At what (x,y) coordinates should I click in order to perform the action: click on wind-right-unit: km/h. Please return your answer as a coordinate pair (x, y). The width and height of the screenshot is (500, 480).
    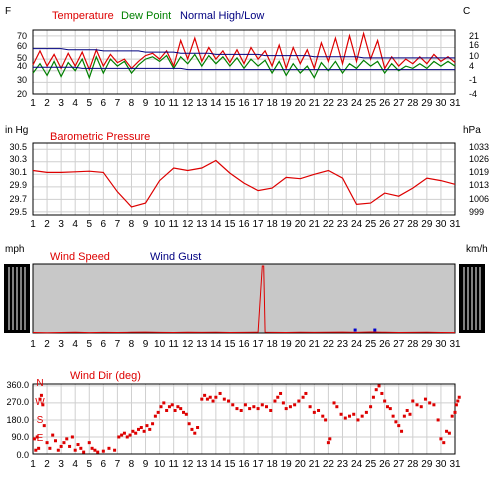
    Looking at the image, I should click on (477, 249).